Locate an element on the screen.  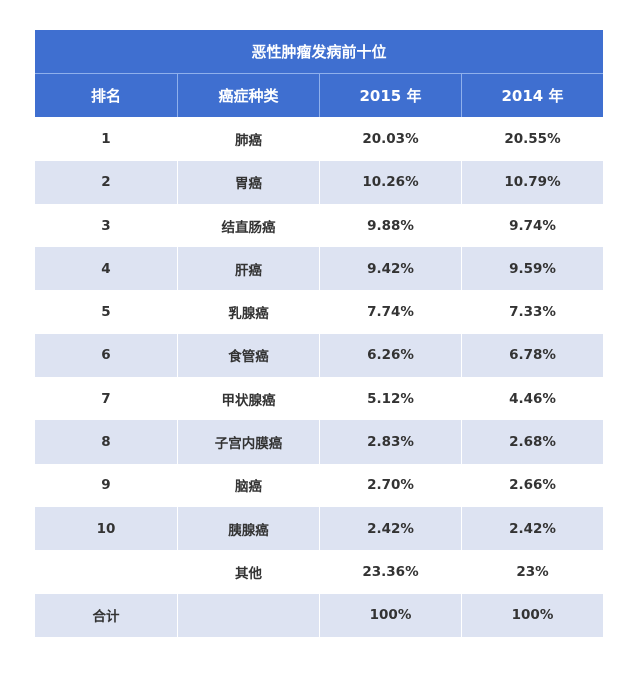
header-row: 排名 癌症种类 2015 年 2014 年 is located at coordinates (319, 96).